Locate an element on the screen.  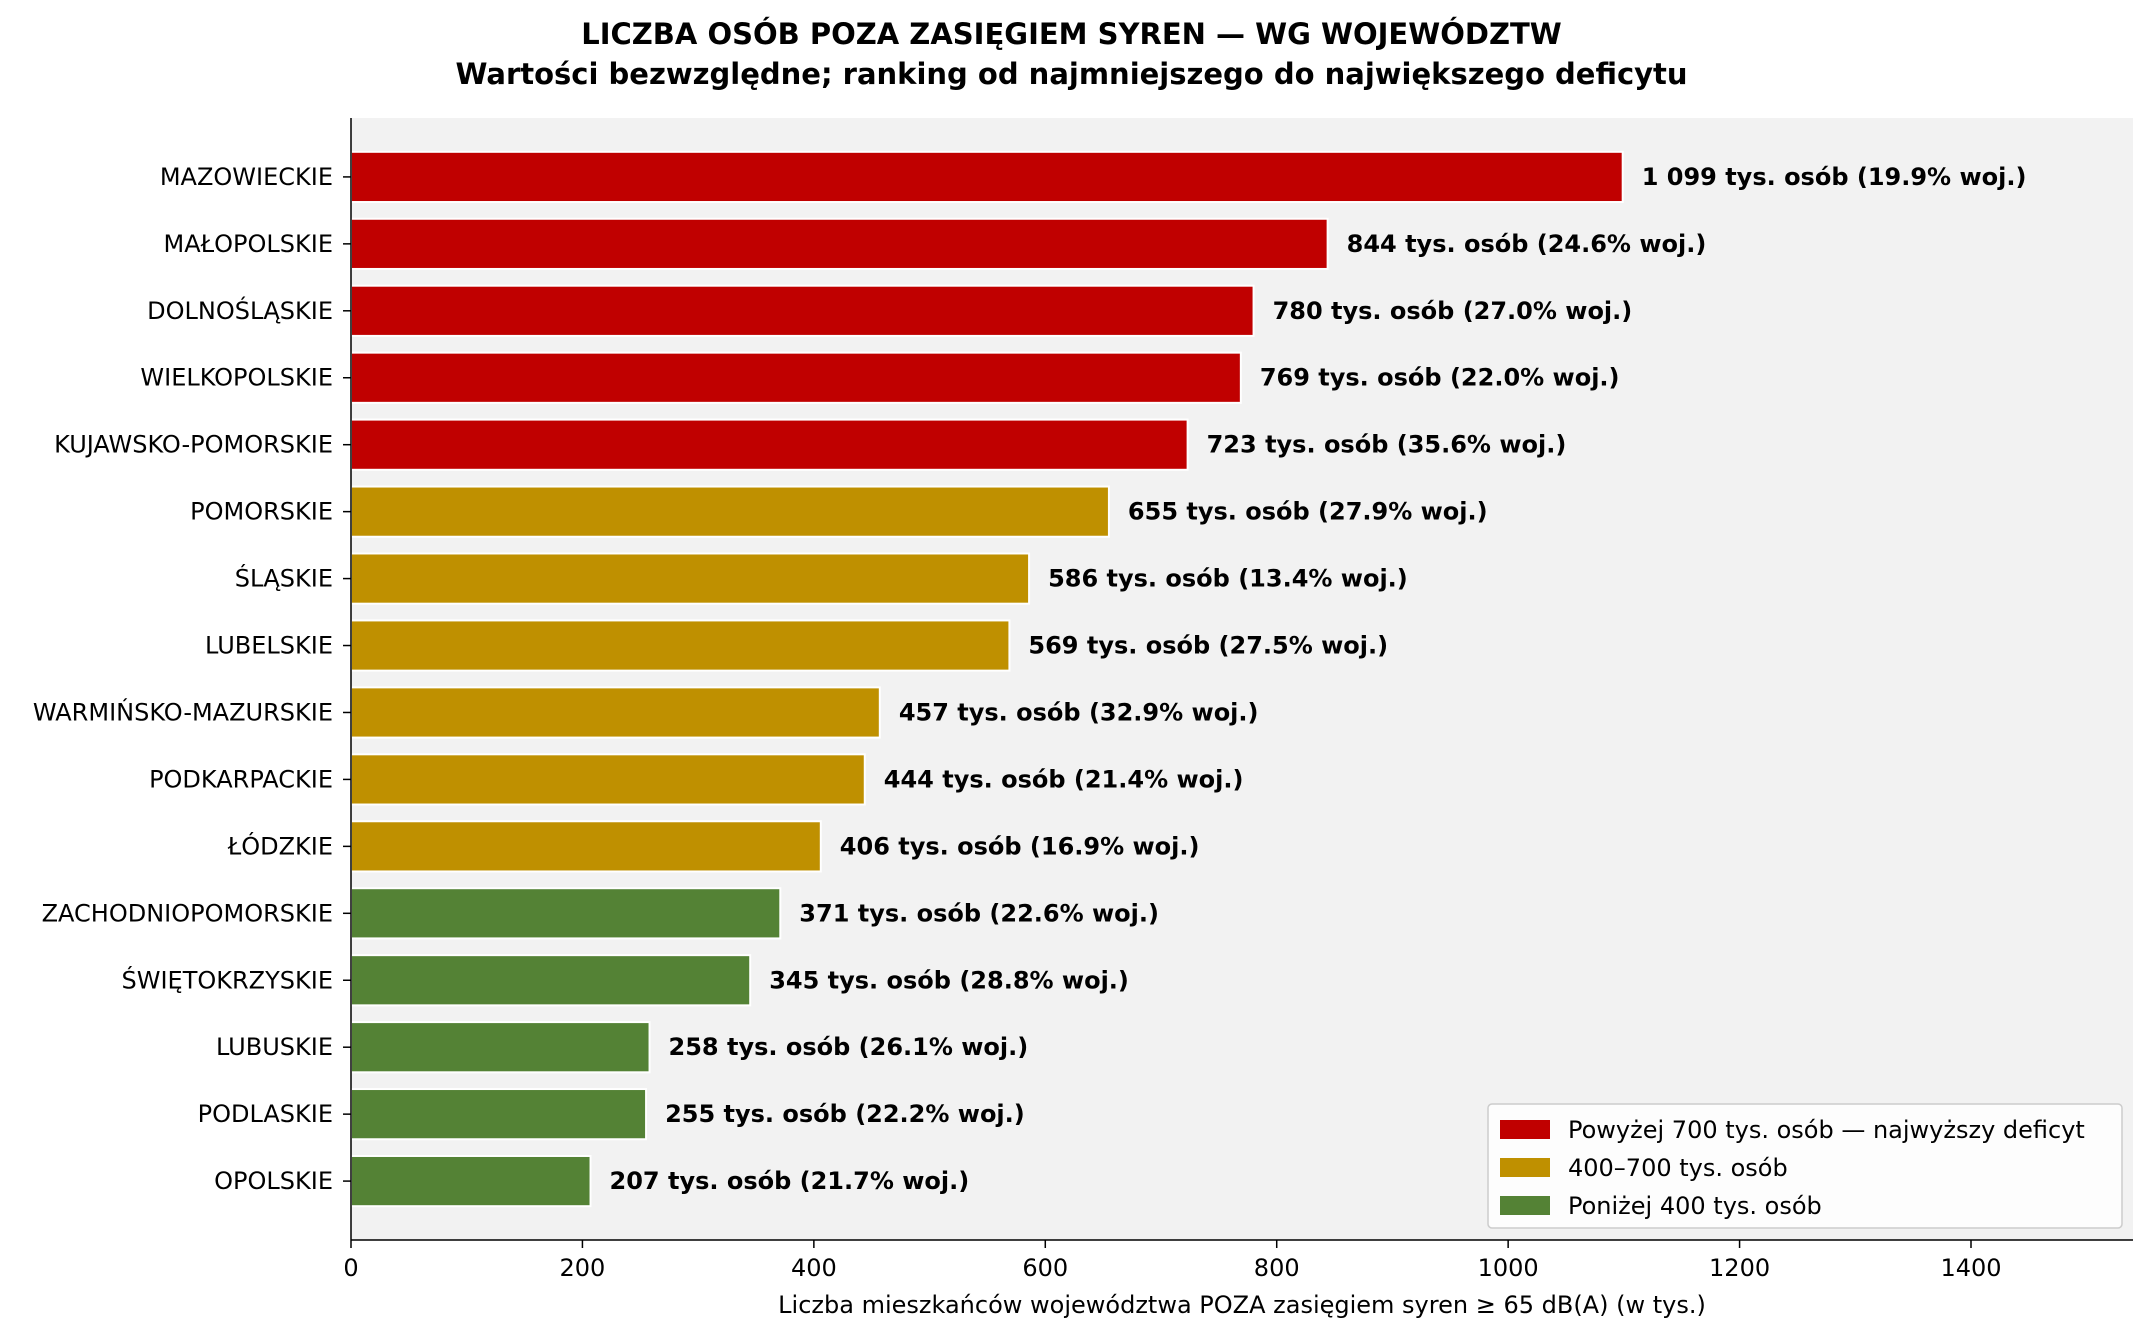
category-label: LUBELSKIE is located at coordinates (269, 646).